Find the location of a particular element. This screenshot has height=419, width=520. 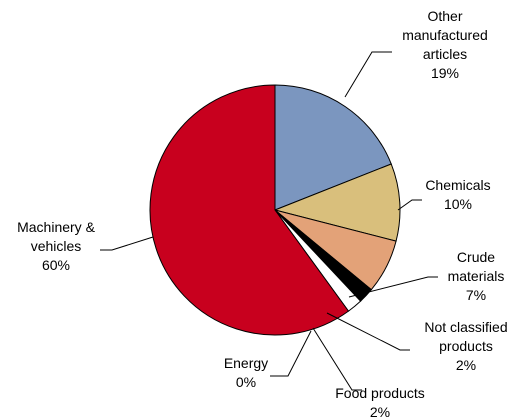

slice-label-food-products: Food products 2% is located at coordinates (380, 402).